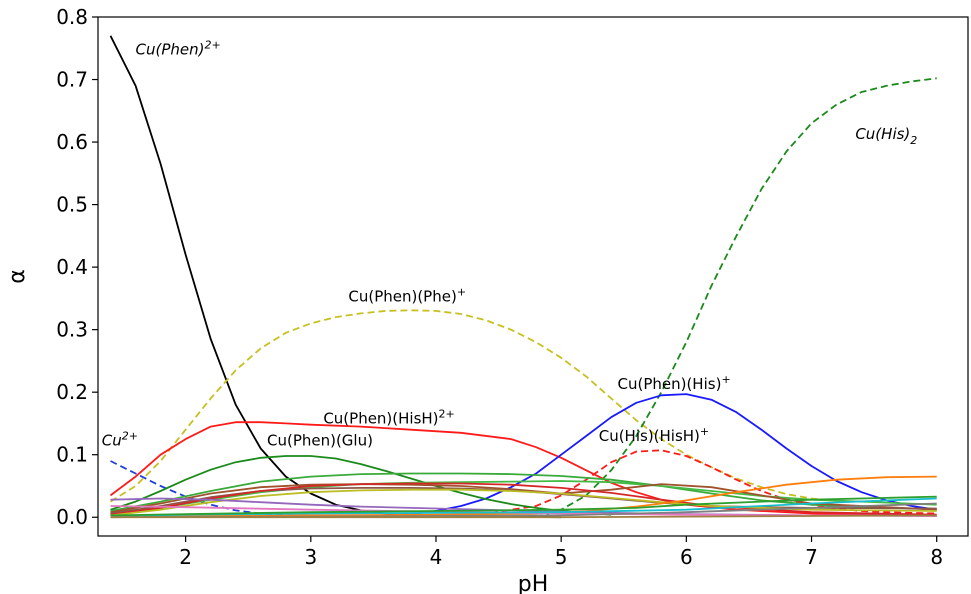 Image resolution: width=971 pixels, height=594 pixels. Describe the element at coordinates (72, 517) in the screenshot. I see `y-tick-label: 0.0` at that location.